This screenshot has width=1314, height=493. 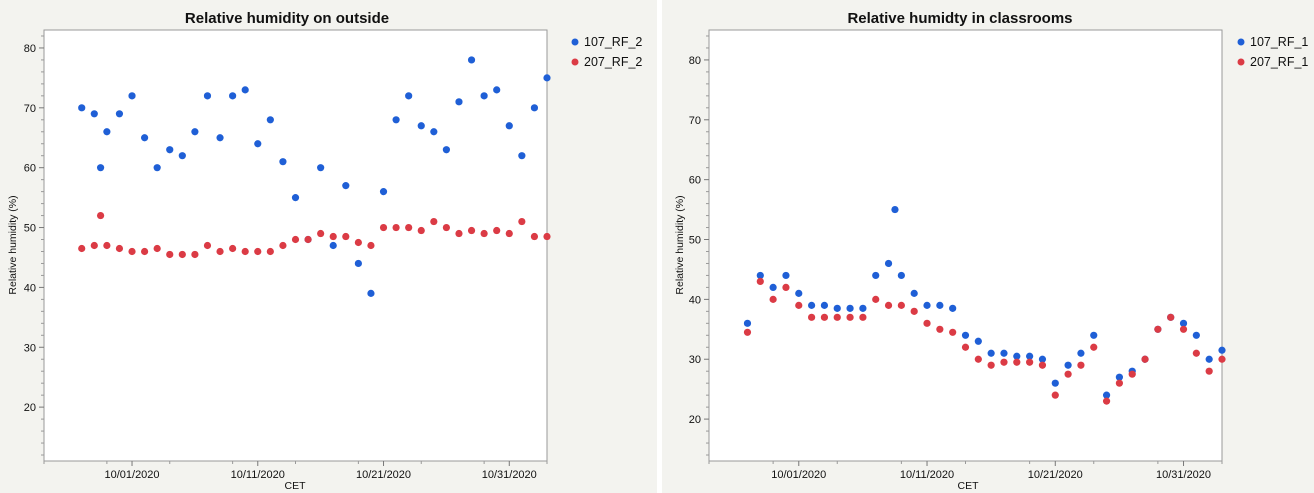 What do you see at coordinates (1272, 52) in the screenshot?
I see `legend: 107_RF_1 207_RF_1` at bounding box center [1272, 52].